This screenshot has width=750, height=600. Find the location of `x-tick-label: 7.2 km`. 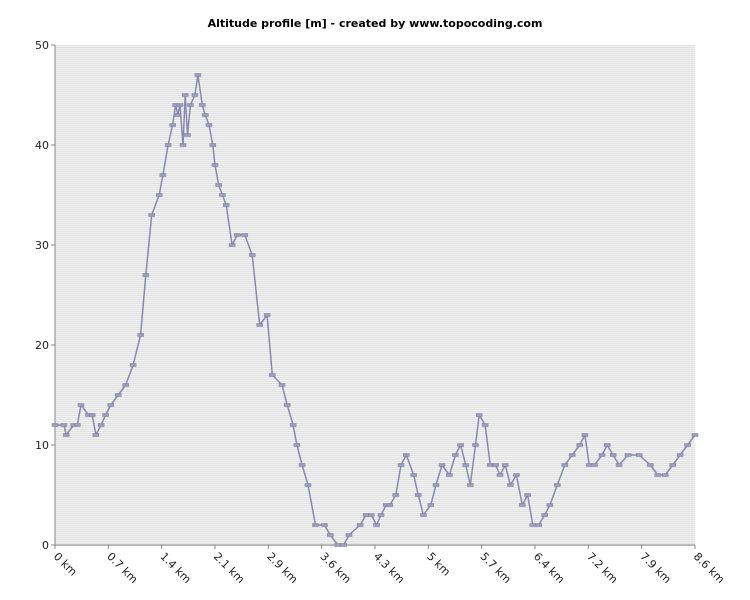

x-tick-label: 7.2 km is located at coordinates (602, 568).